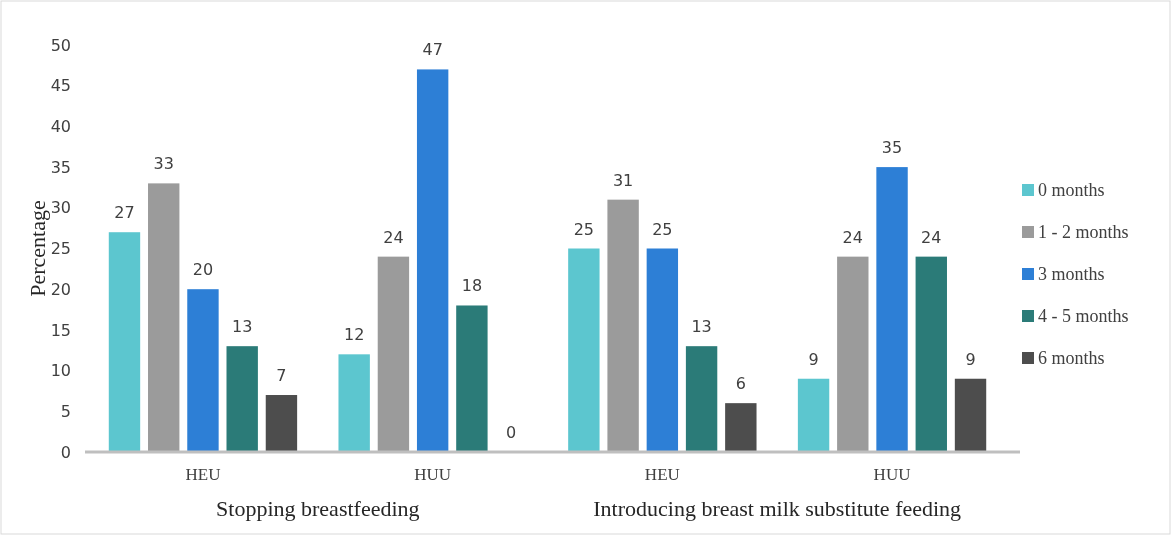 This screenshot has height=535, width=1171. I want to click on y-tick-label: 5, so click(65, 411).